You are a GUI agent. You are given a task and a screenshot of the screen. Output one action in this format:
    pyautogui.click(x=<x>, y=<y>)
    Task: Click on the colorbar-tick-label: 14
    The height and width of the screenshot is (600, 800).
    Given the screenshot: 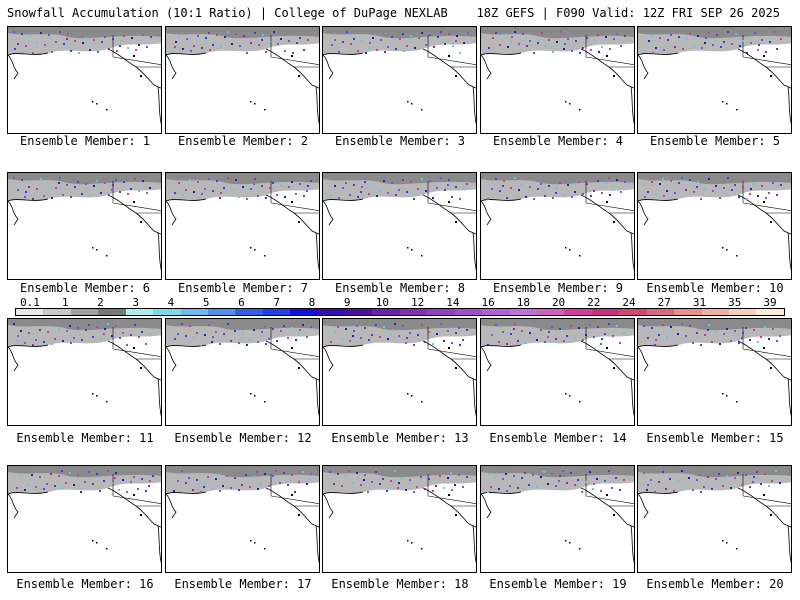 What is the action you would take?
    pyautogui.click(x=453, y=302)
    